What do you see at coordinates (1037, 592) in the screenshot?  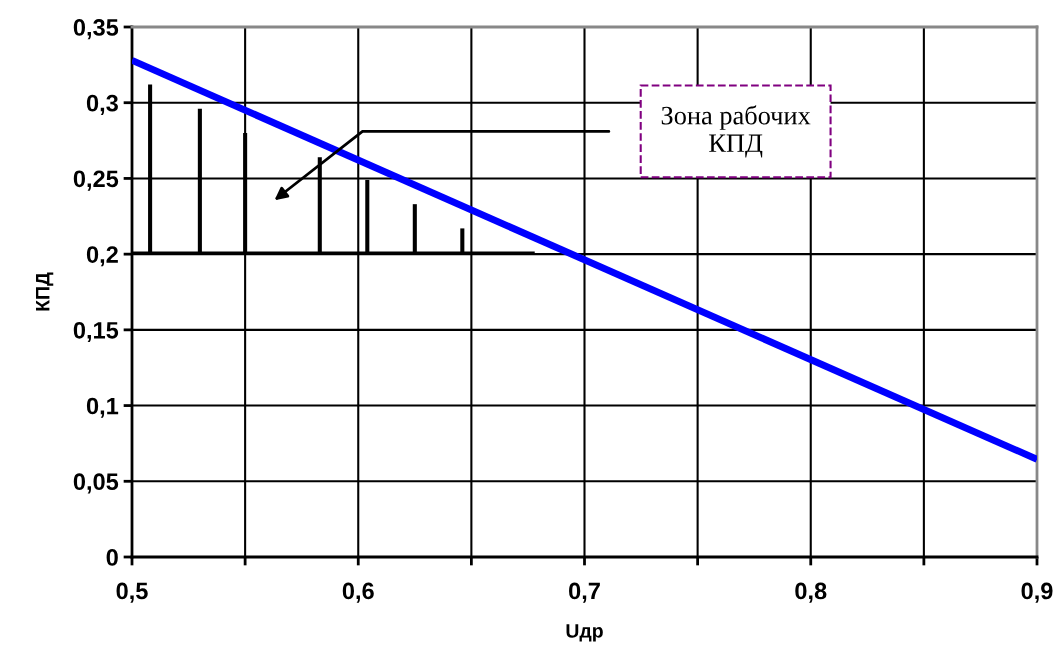 I see `x-tick-label: 0,9` at bounding box center [1037, 592].